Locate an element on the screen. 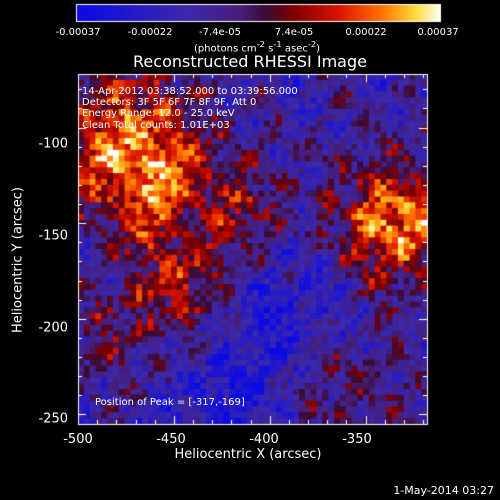  colorbar-tick-6: 0.00037 is located at coordinates (438, 32).